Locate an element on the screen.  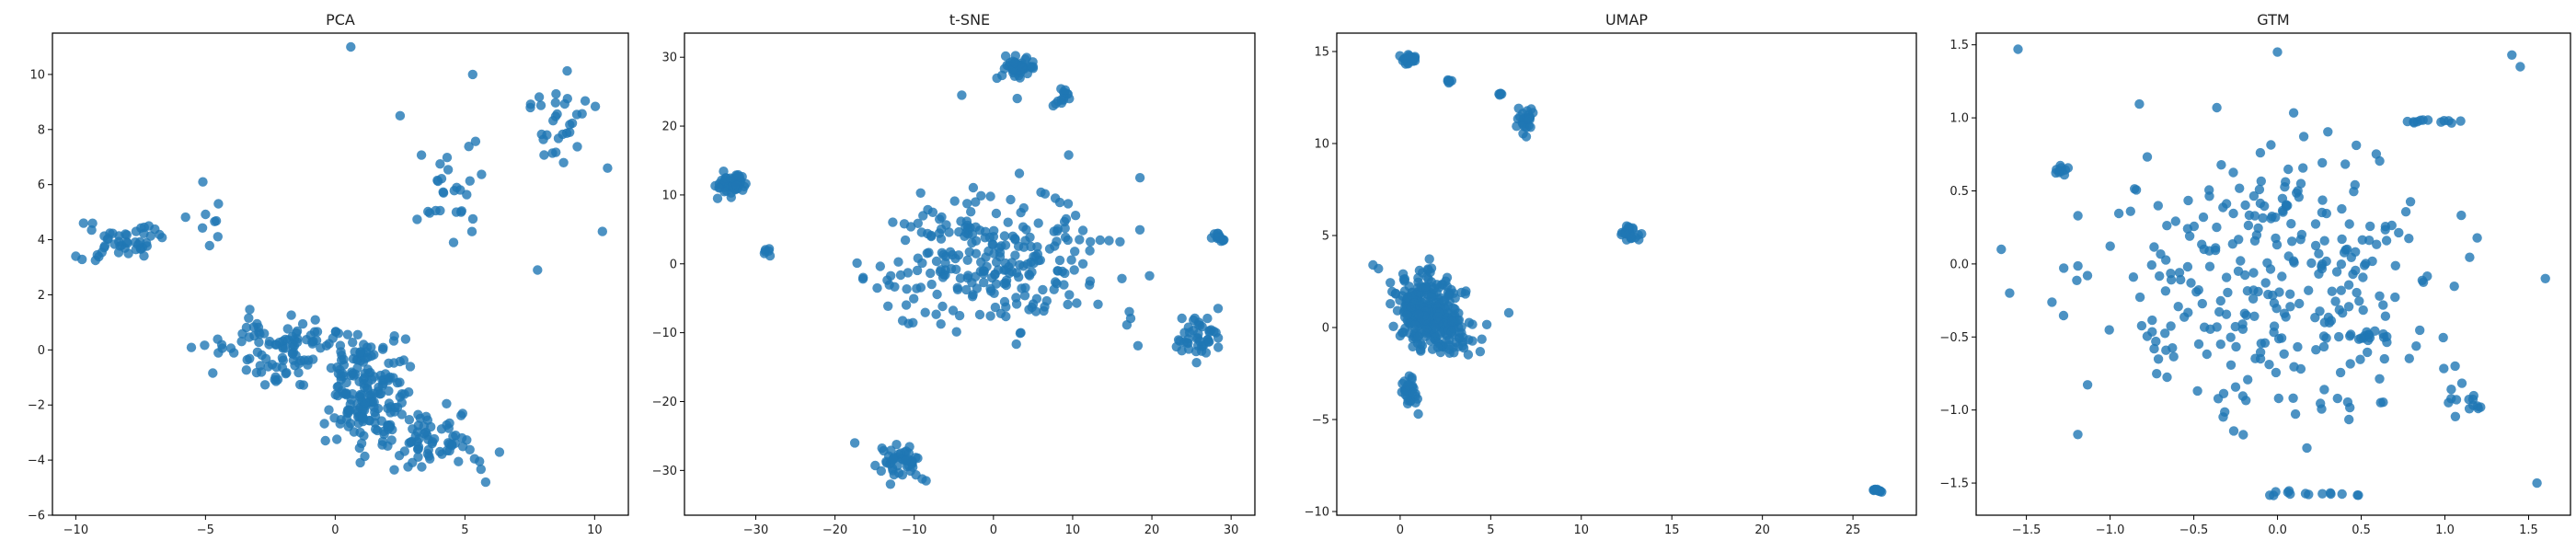
x-tick-label-gtm: 0.5 is located at coordinates (2361, 530).